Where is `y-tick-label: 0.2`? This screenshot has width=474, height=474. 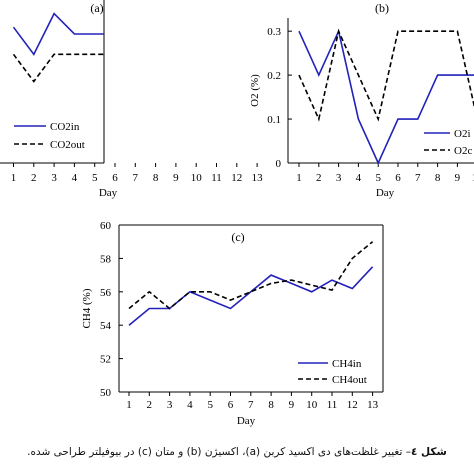 y-tick-label: 0.2 is located at coordinates (274, 76).